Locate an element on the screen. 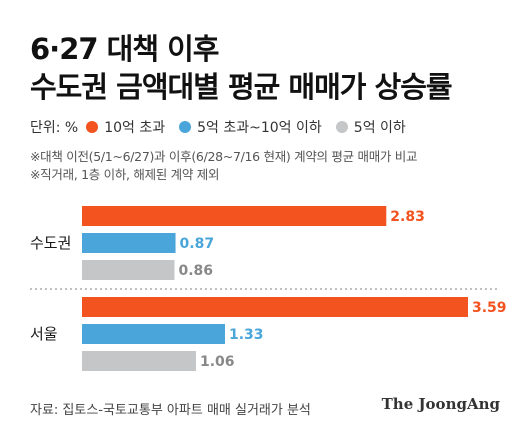  category-label: 서울 is located at coordinates (44, 334).